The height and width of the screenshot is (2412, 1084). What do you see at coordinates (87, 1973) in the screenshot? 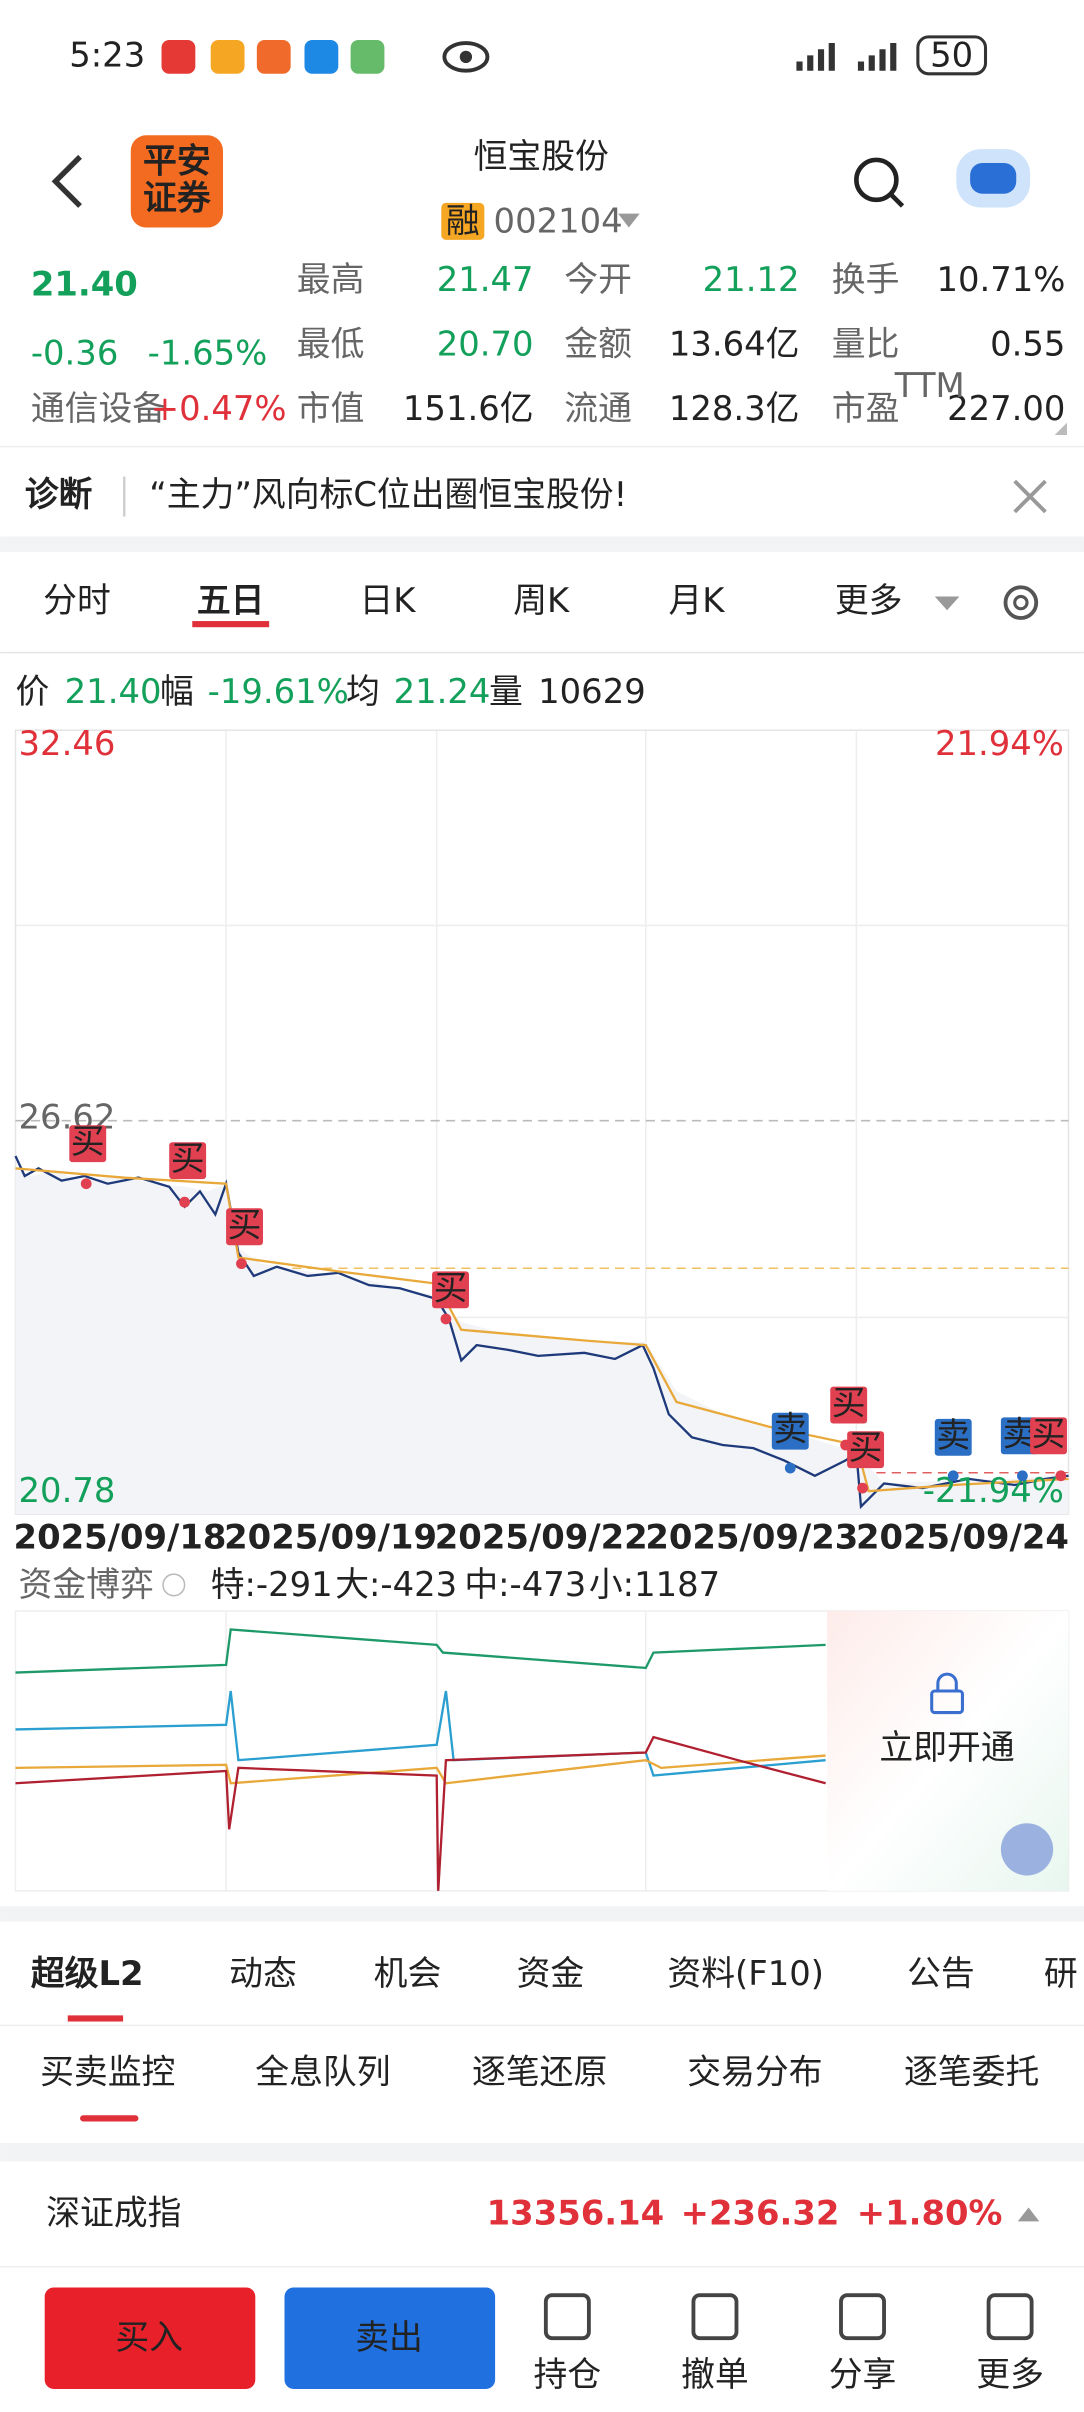
I see `section-tab: 超级L2` at bounding box center [87, 1973].